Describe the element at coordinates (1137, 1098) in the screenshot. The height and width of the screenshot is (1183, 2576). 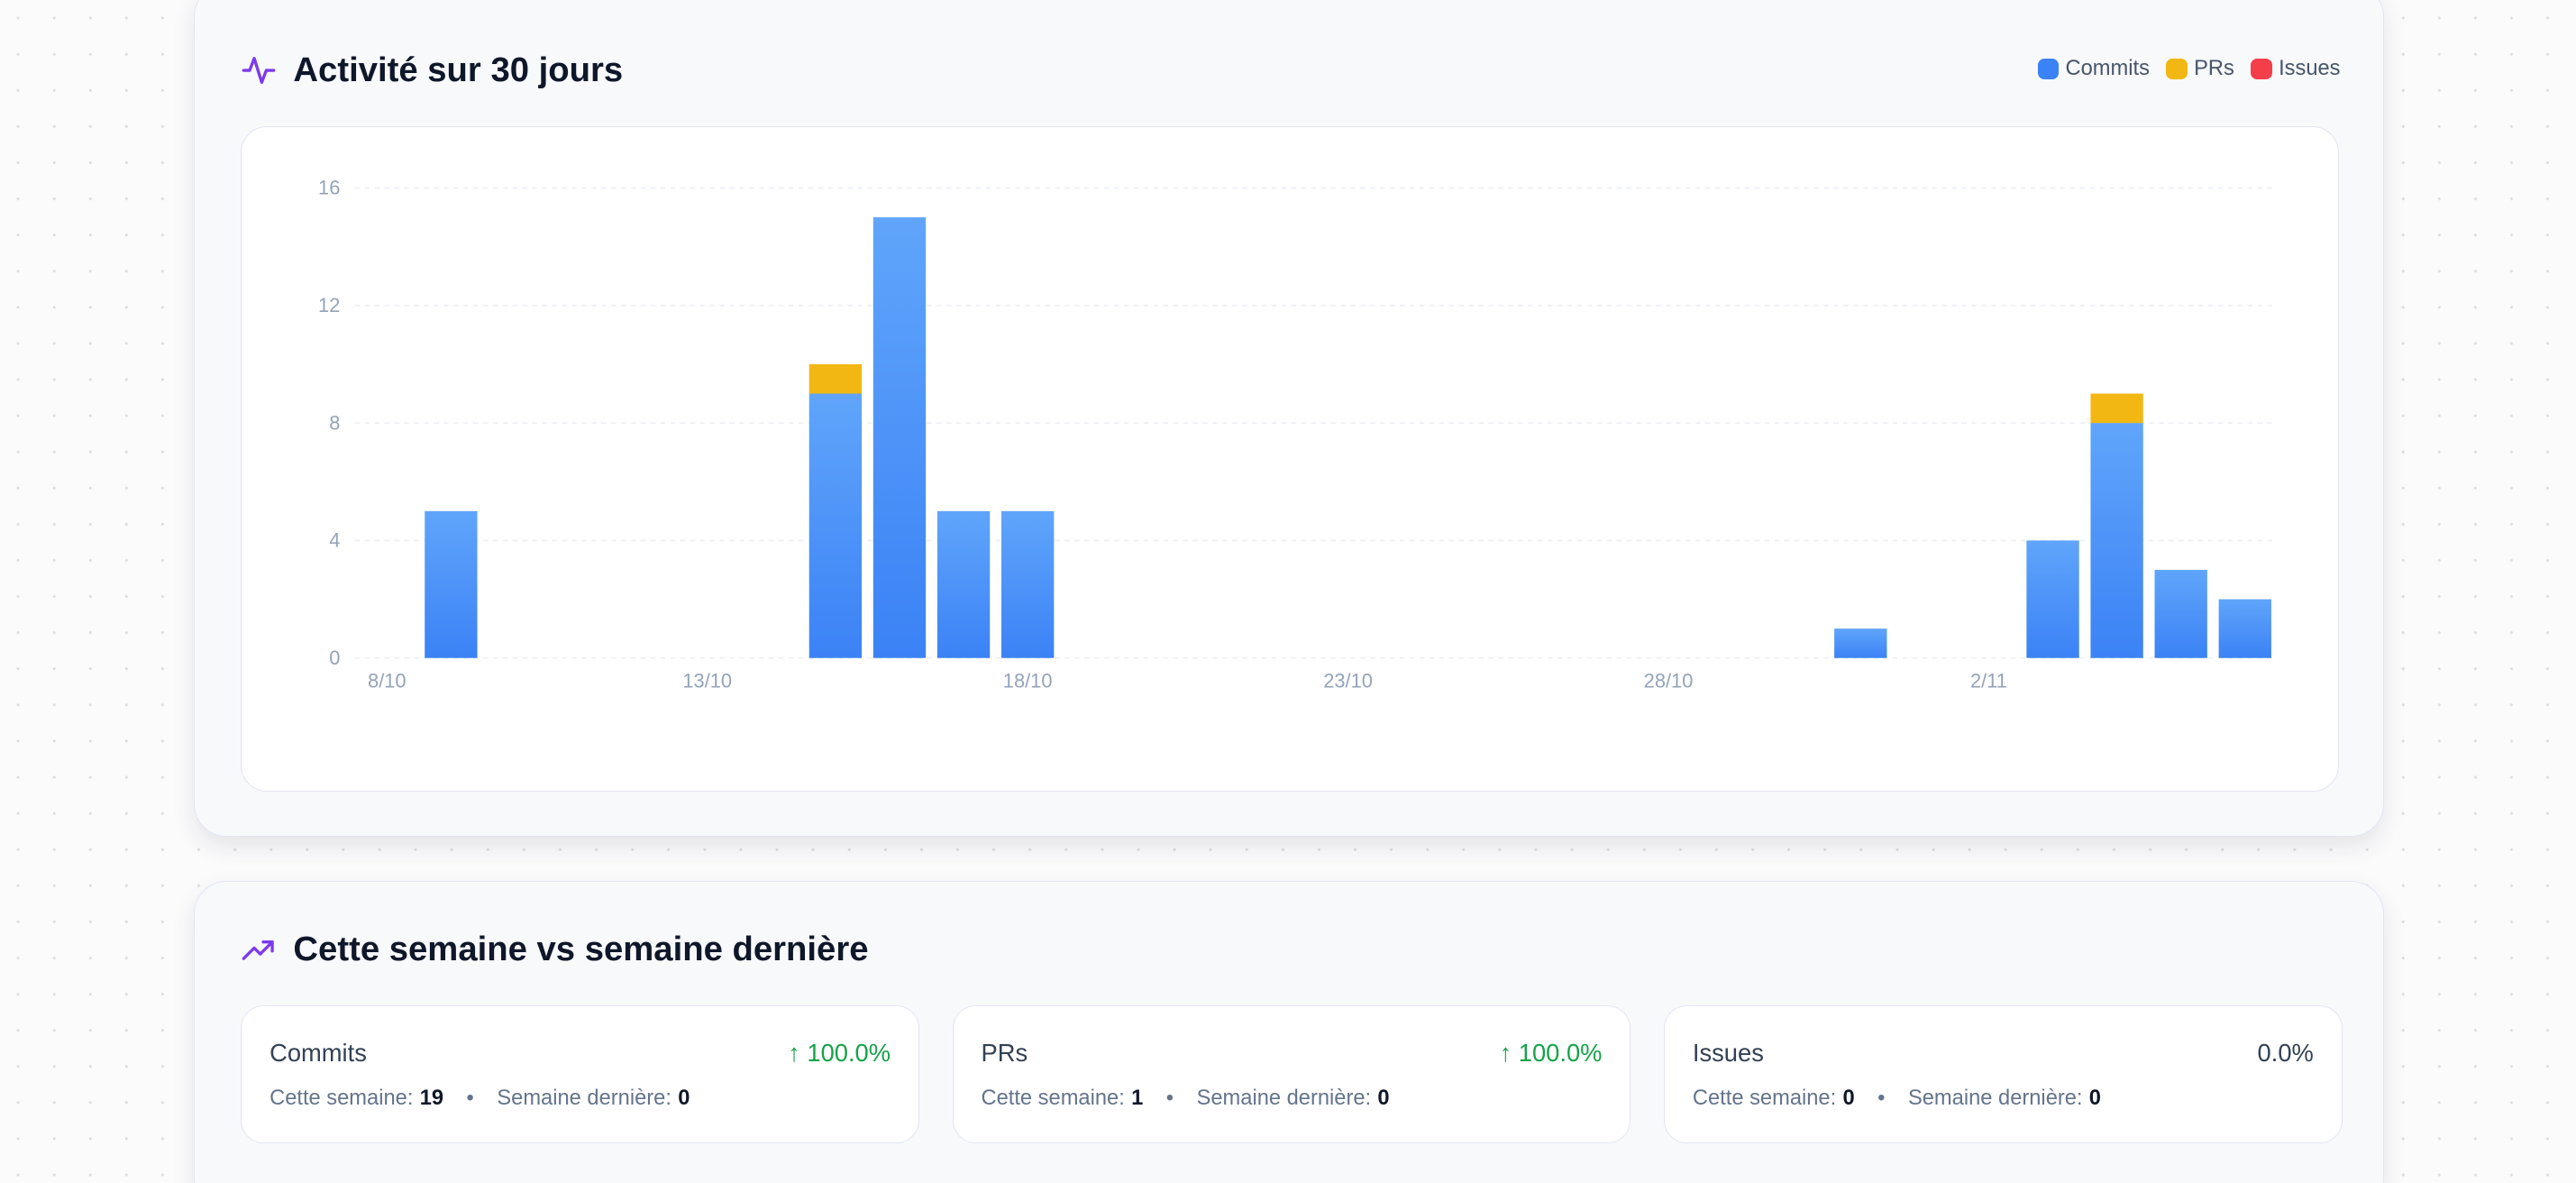
I see `this-week-value: 1` at that location.